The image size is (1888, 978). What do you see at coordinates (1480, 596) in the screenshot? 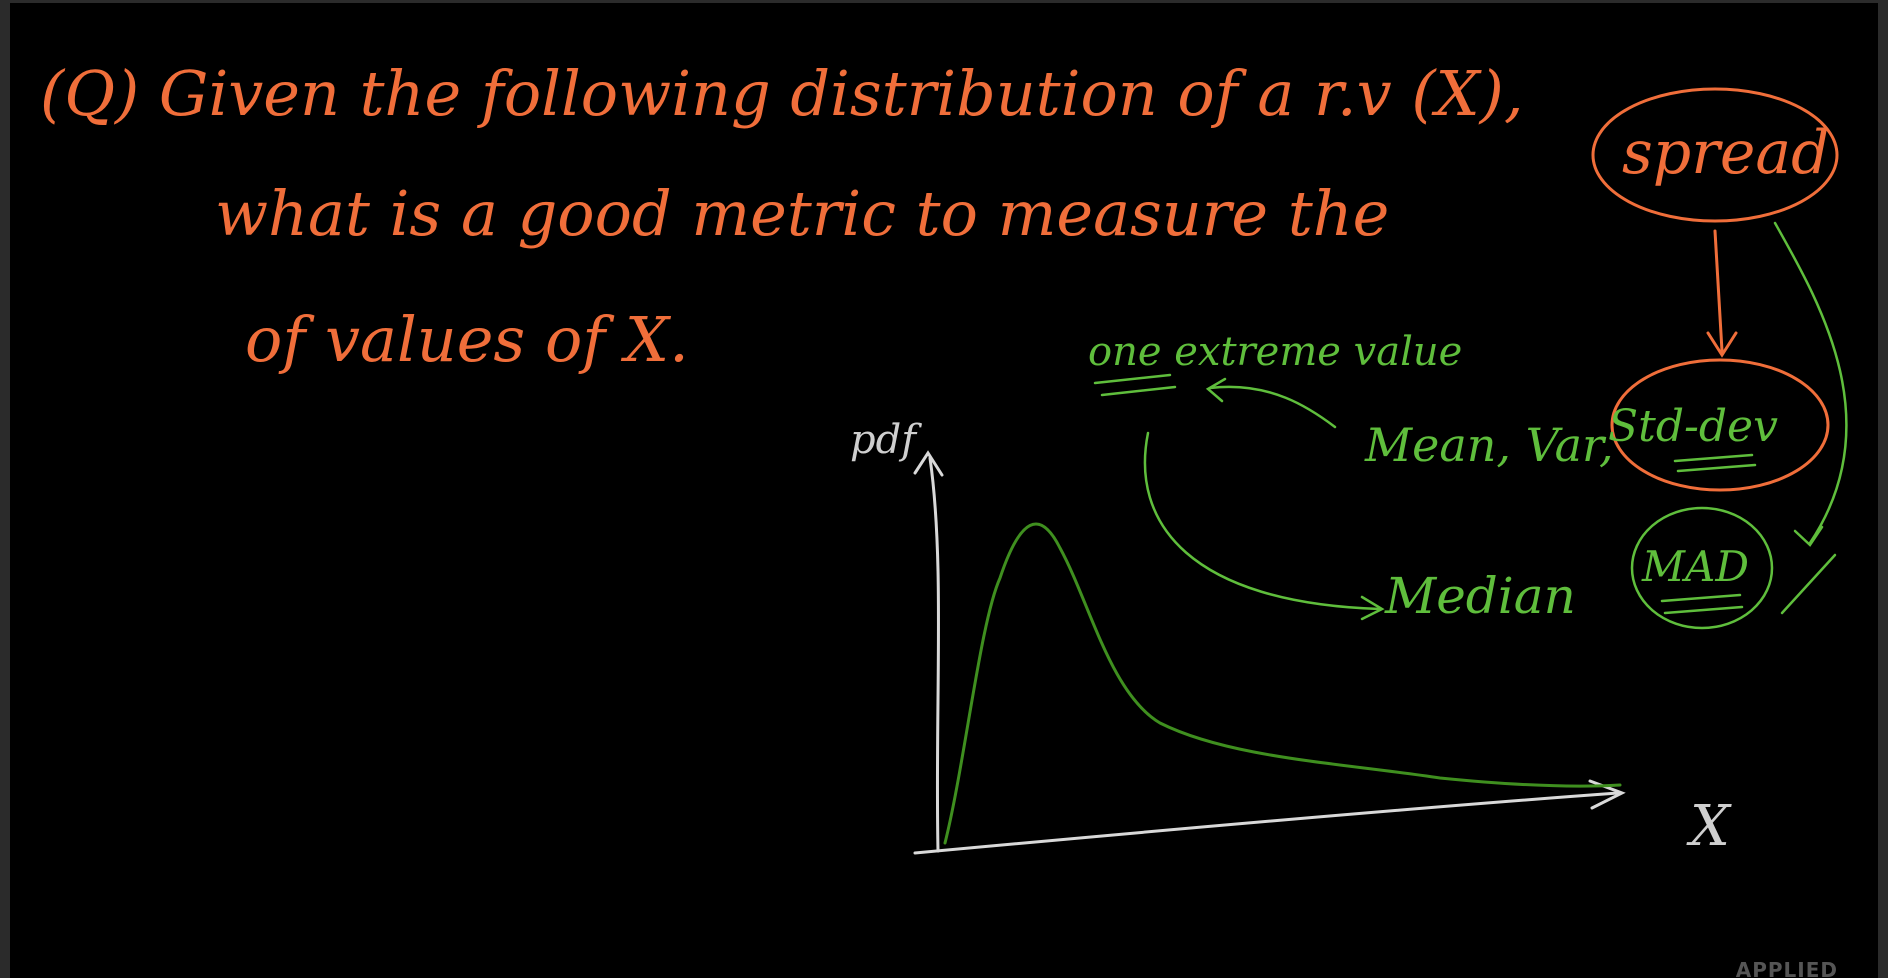
I see `median-label: Median` at bounding box center [1480, 596].